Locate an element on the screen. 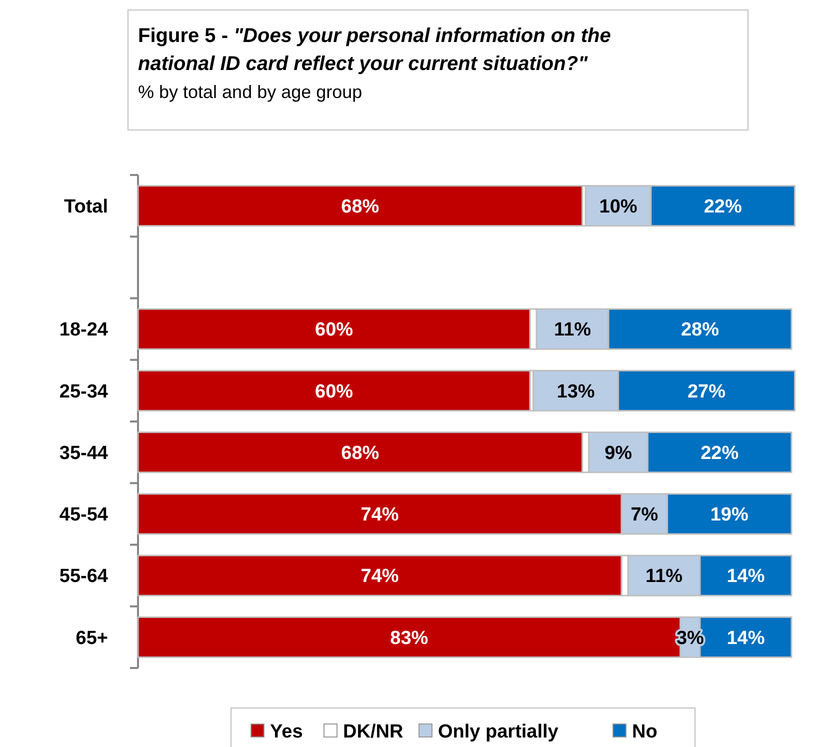 The image size is (813, 747). data-label: 10% is located at coordinates (618, 207).